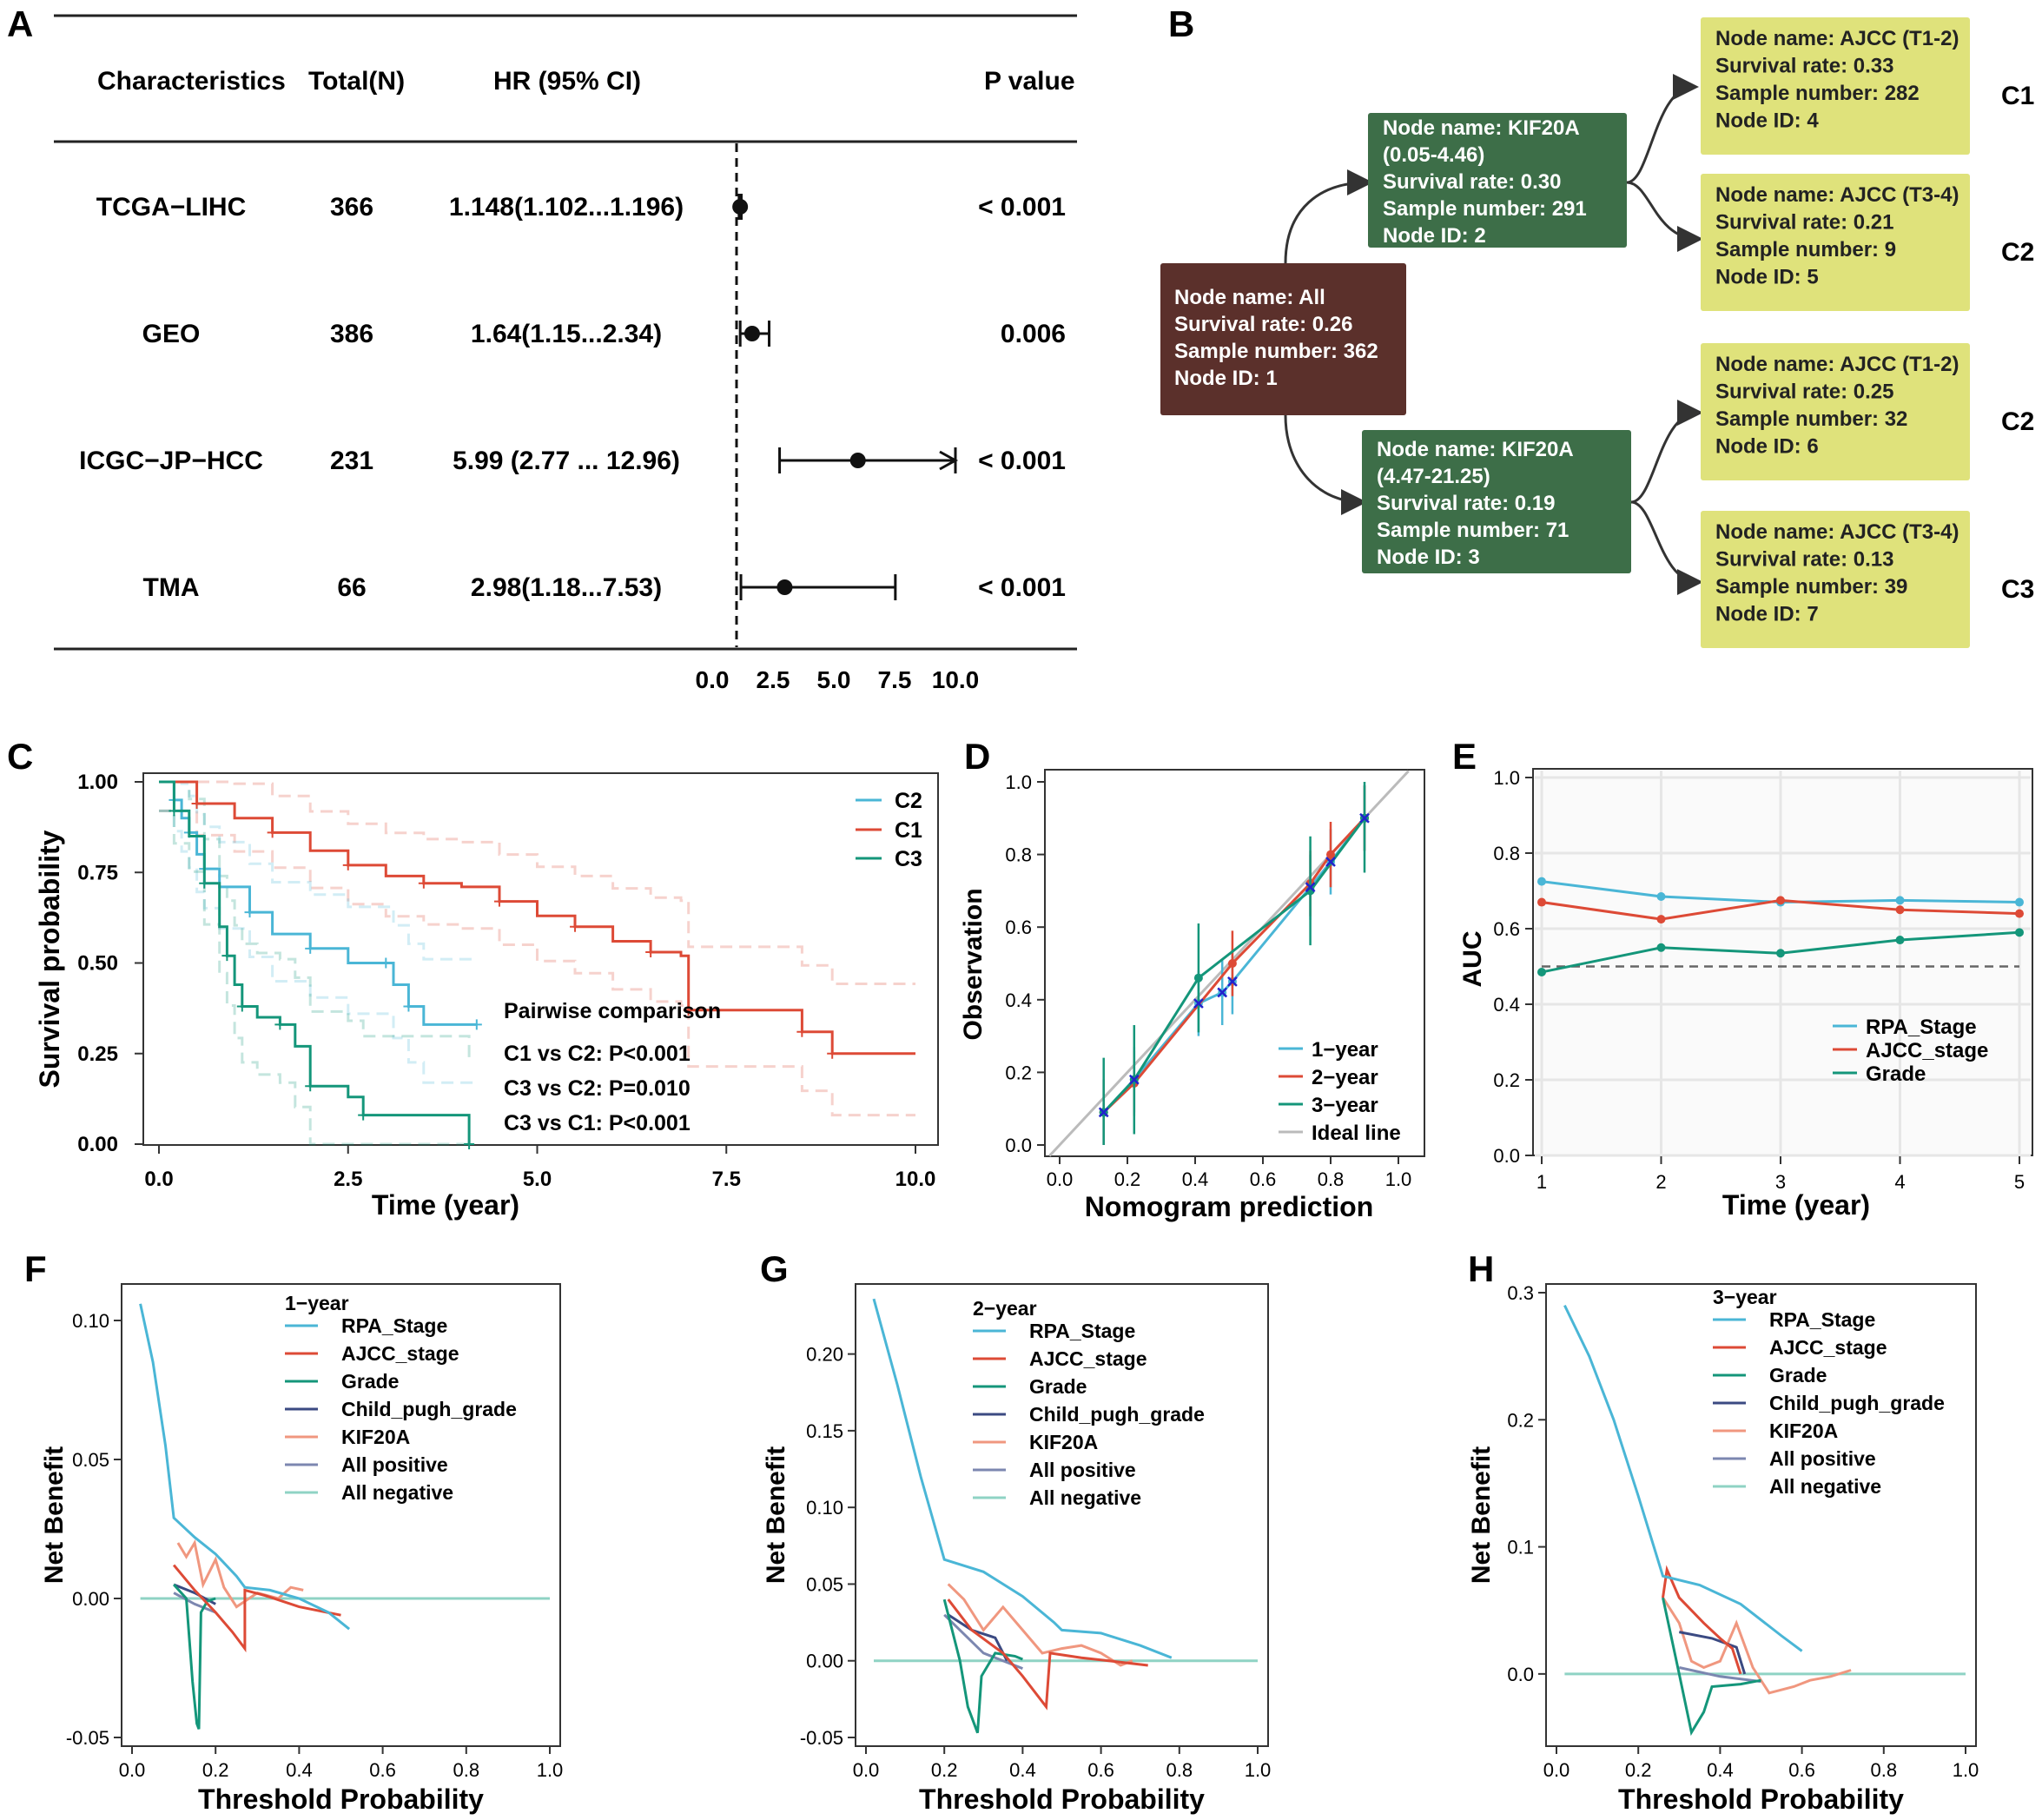 Image resolution: width=2042 pixels, height=1820 pixels. What do you see at coordinates (726, 1179) in the screenshot?
I see `km-xtick-label: 7.5` at bounding box center [726, 1179].